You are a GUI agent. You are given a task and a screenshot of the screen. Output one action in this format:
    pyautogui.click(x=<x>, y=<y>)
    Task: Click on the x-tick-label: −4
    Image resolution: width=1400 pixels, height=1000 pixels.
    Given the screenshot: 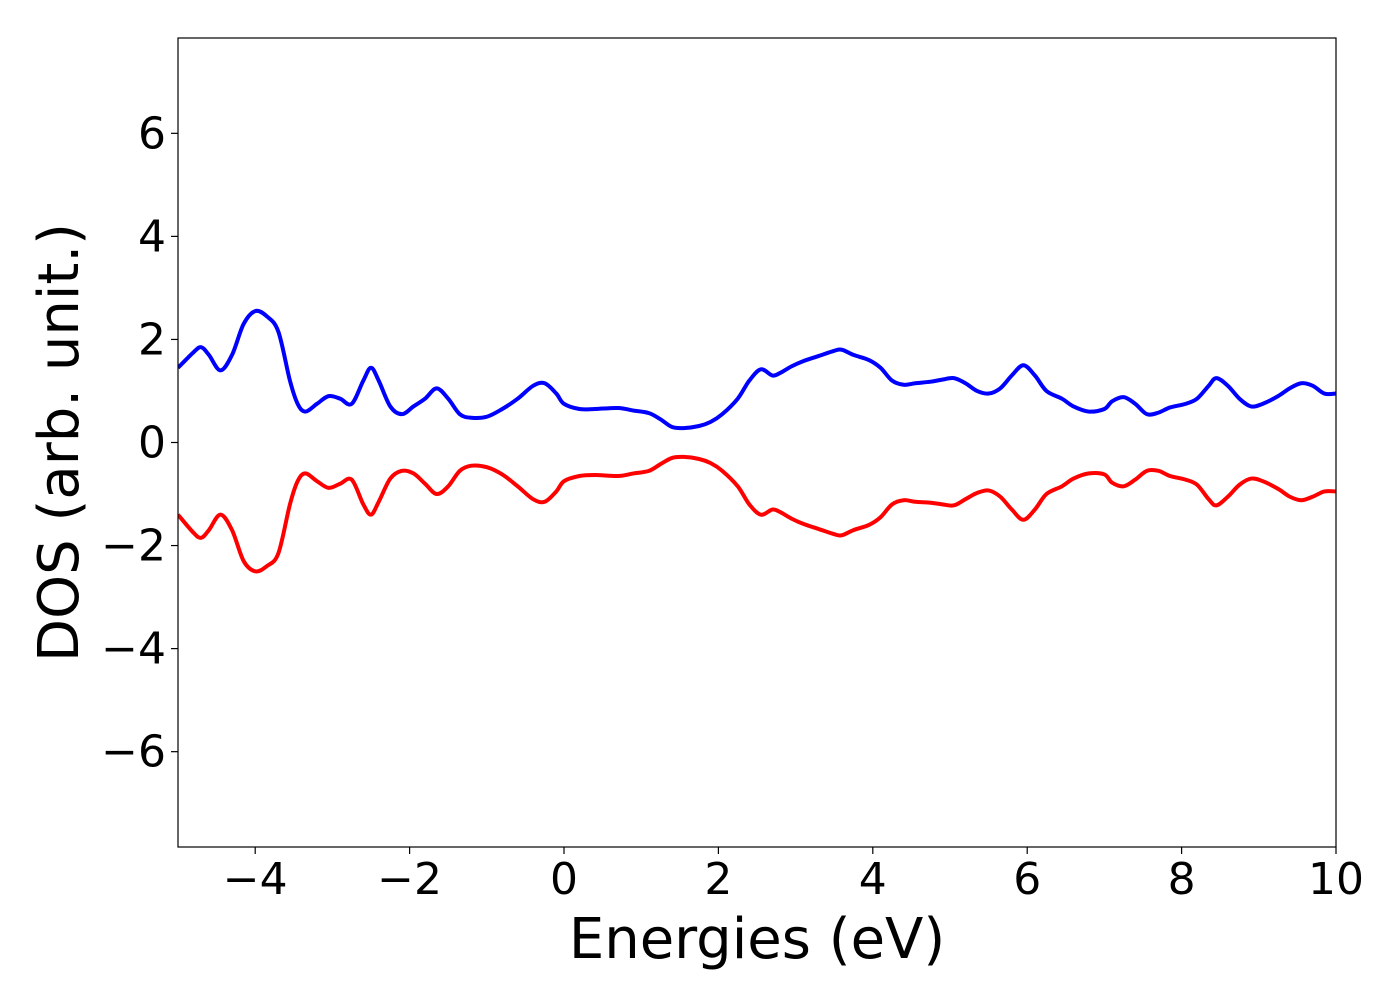 What is the action you would take?
    pyautogui.click(x=255, y=879)
    